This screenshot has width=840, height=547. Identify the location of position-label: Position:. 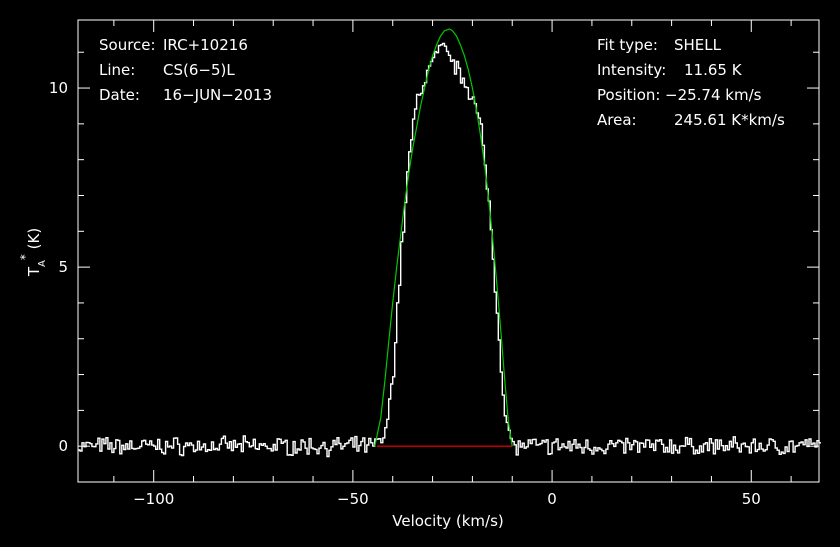
(628, 95).